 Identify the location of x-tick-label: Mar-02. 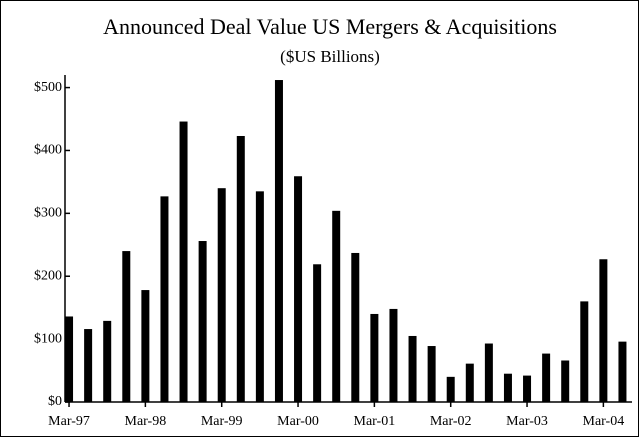
(451, 421).